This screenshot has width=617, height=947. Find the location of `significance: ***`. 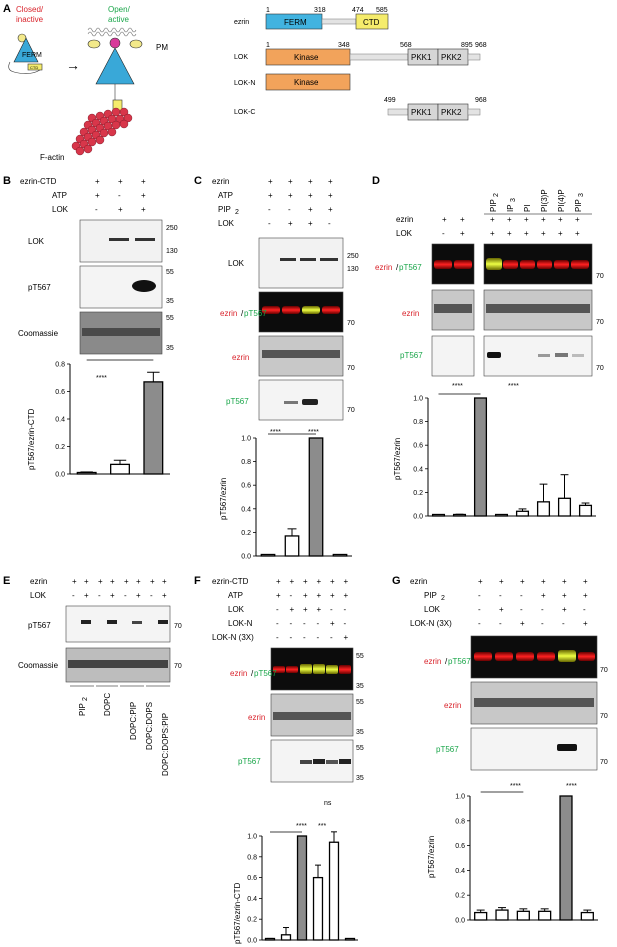

significance: *** is located at coordinates (322, 826).